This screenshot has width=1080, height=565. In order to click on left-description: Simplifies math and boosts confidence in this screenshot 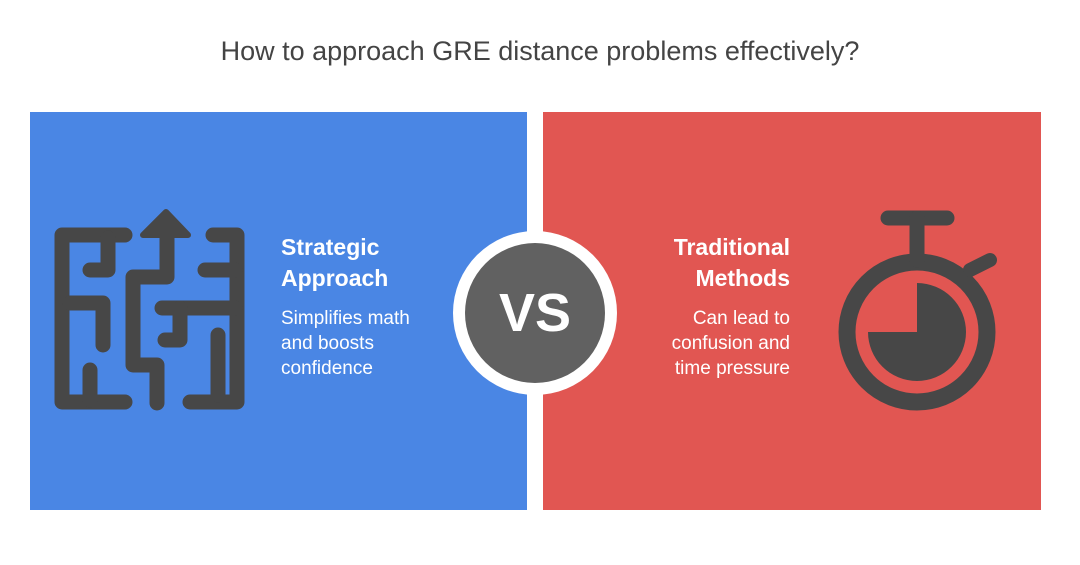, I will do `click(345, 343)`.